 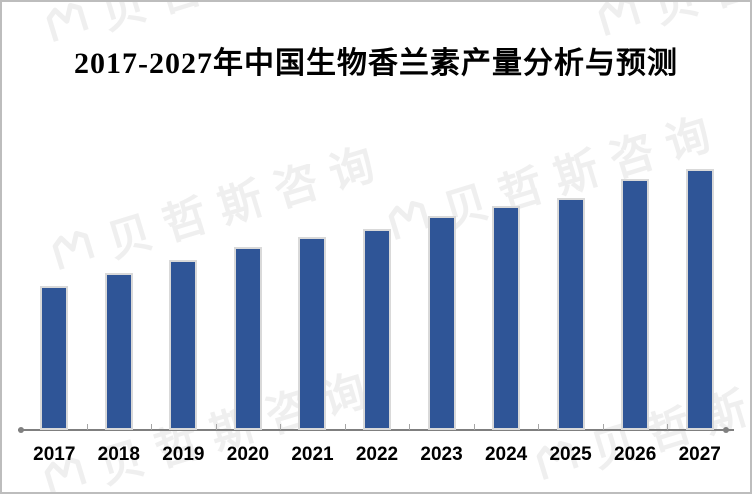 I want to click on bar-2026, so click(x=635, y=304).